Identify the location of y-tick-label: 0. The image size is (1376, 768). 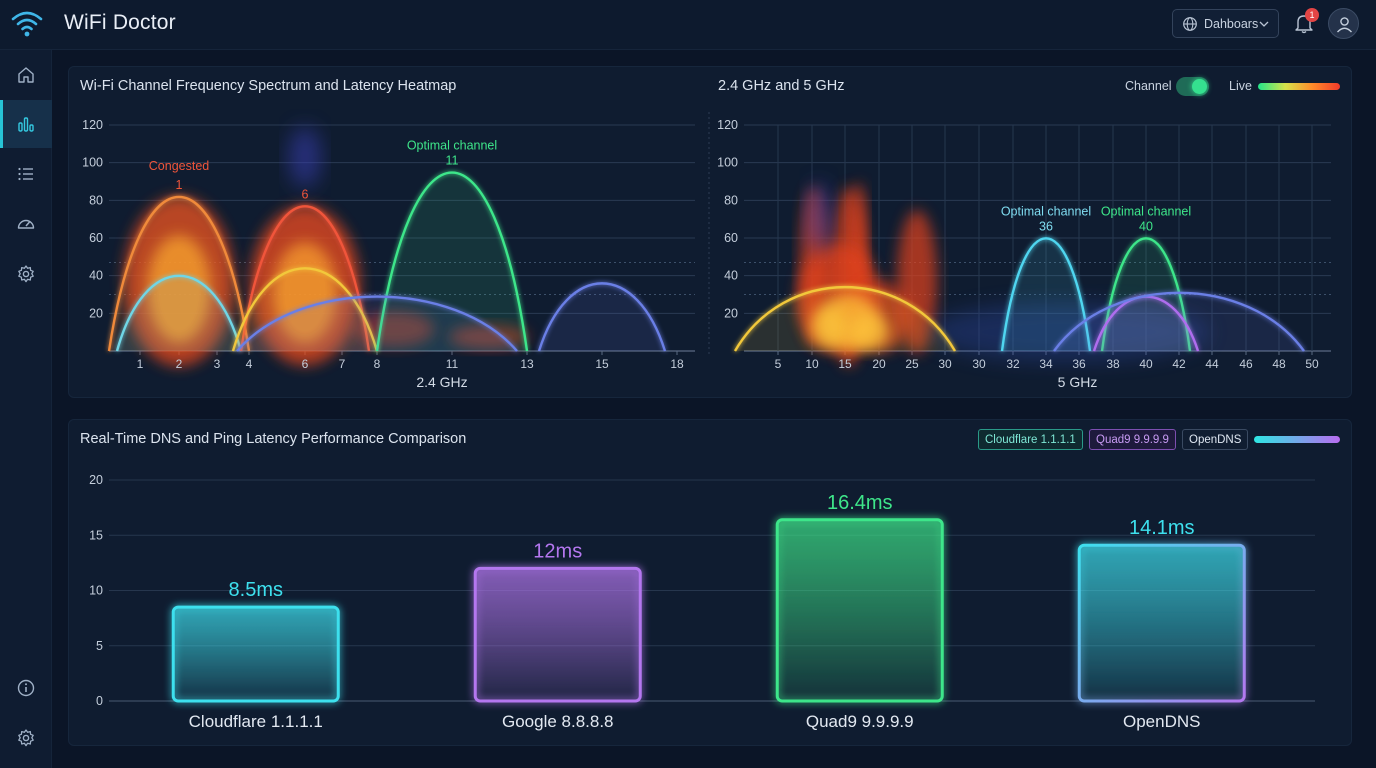
(99, 701).